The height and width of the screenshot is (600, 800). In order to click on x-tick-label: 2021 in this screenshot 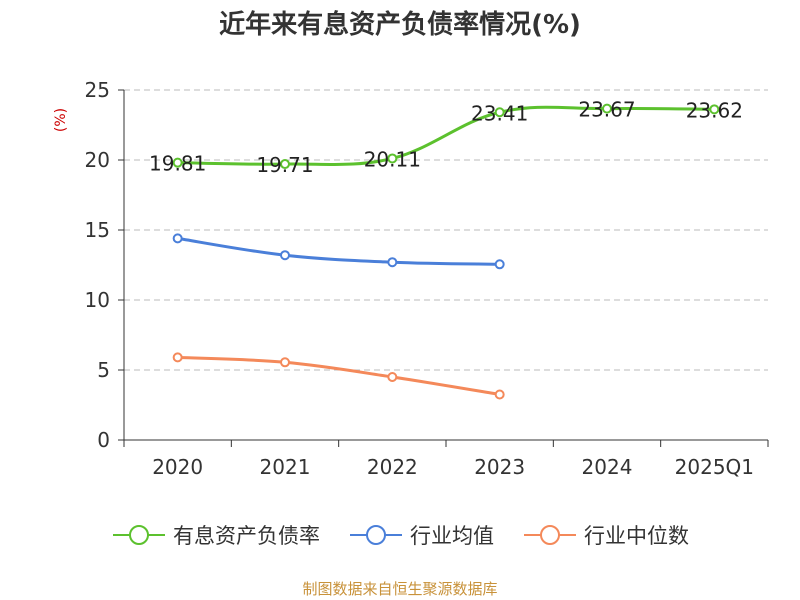, I will do `click(285, 467)`.